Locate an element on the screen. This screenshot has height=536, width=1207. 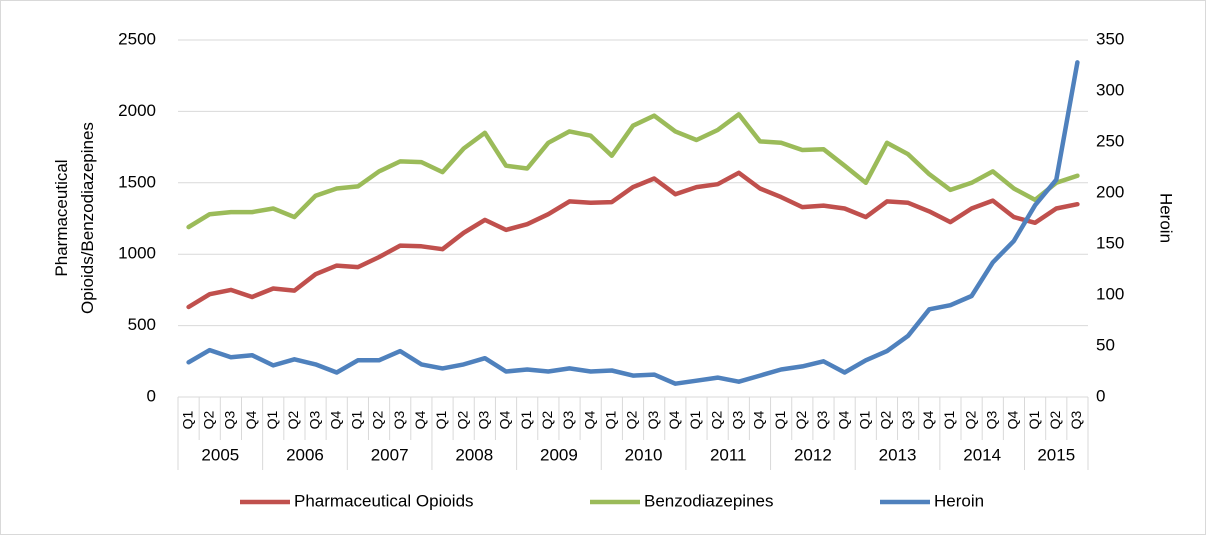
group-label: 2010 is located at coordinates (644, 454).